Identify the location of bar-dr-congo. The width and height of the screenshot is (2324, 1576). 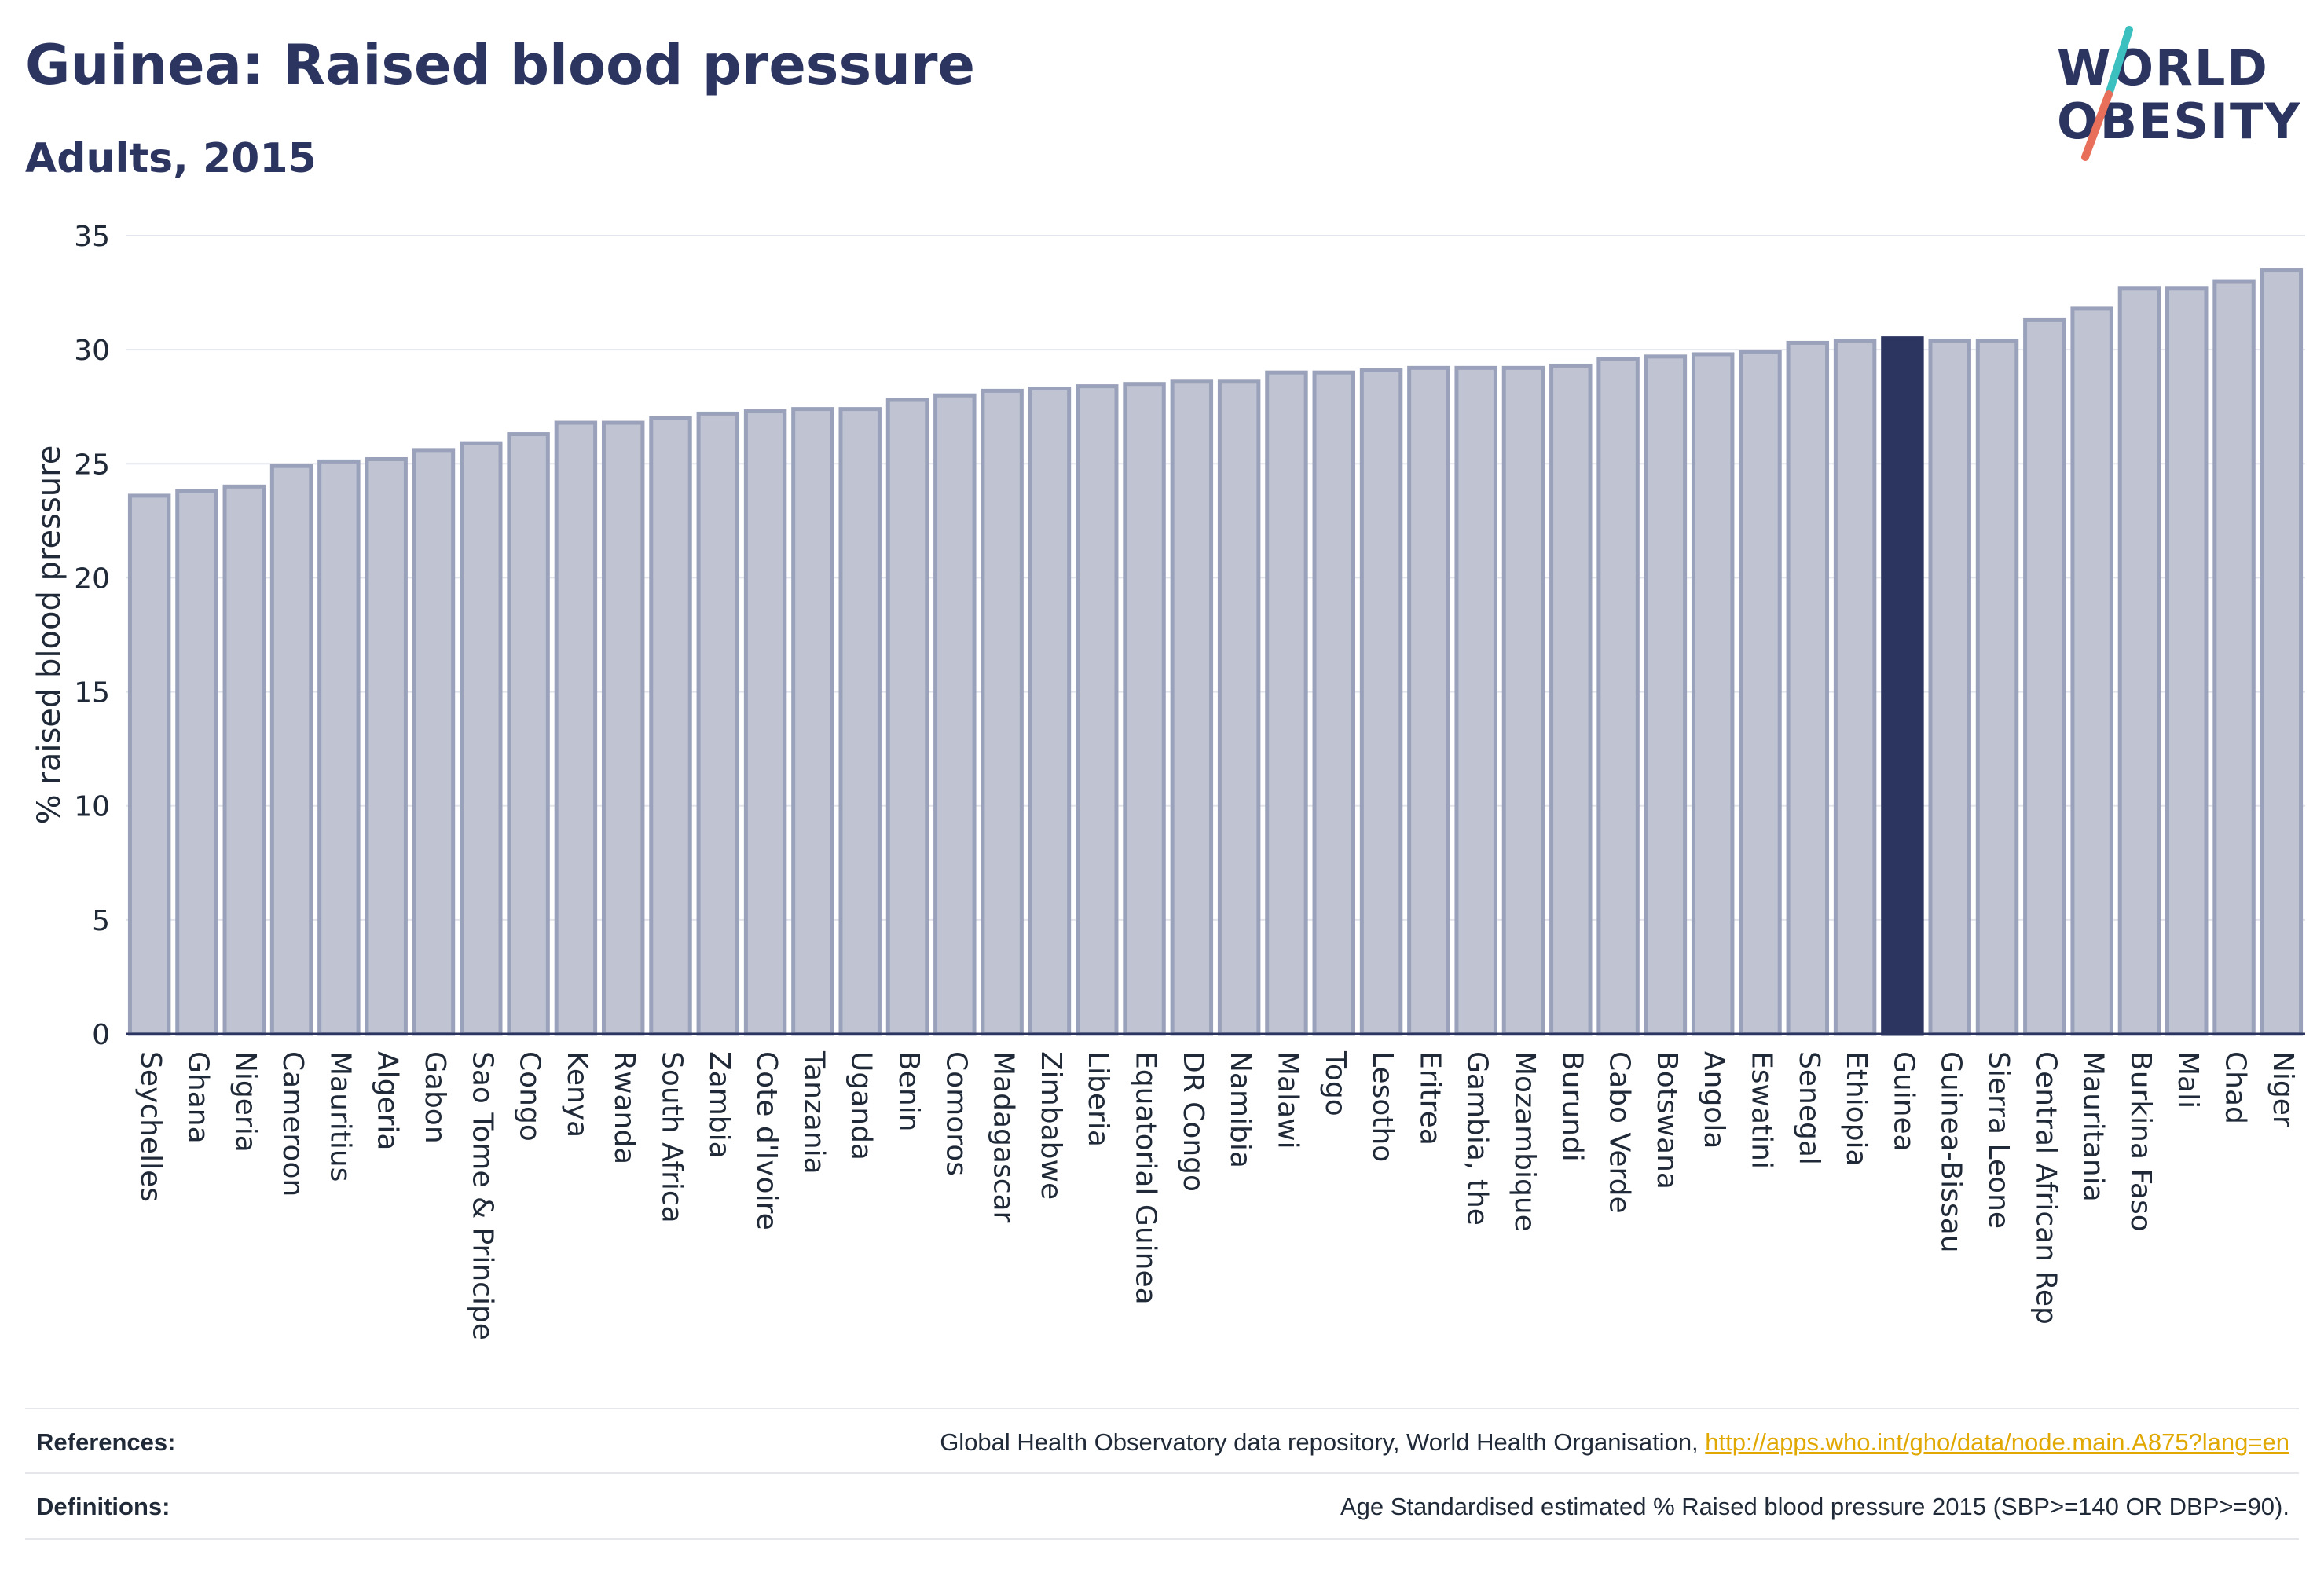
(1192, 707).